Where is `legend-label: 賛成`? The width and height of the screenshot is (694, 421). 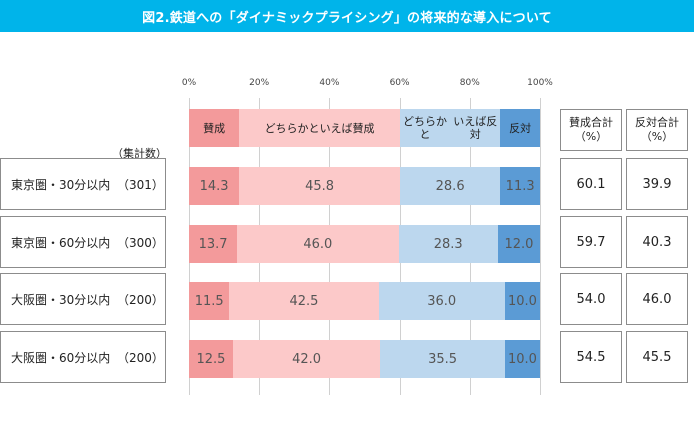 legend-label: 賛成 is located at coordinates (214, 128).